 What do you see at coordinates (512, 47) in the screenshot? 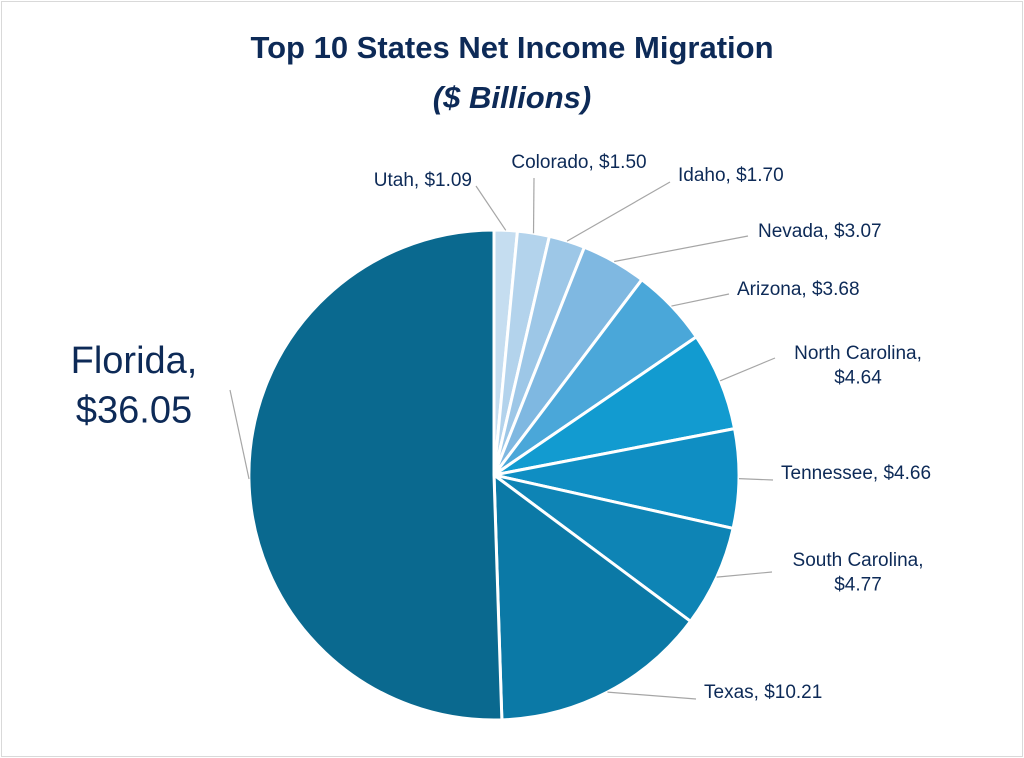
I see `chart-title: Top 10 States Net Income Migration` at bounding box center [512, 47].